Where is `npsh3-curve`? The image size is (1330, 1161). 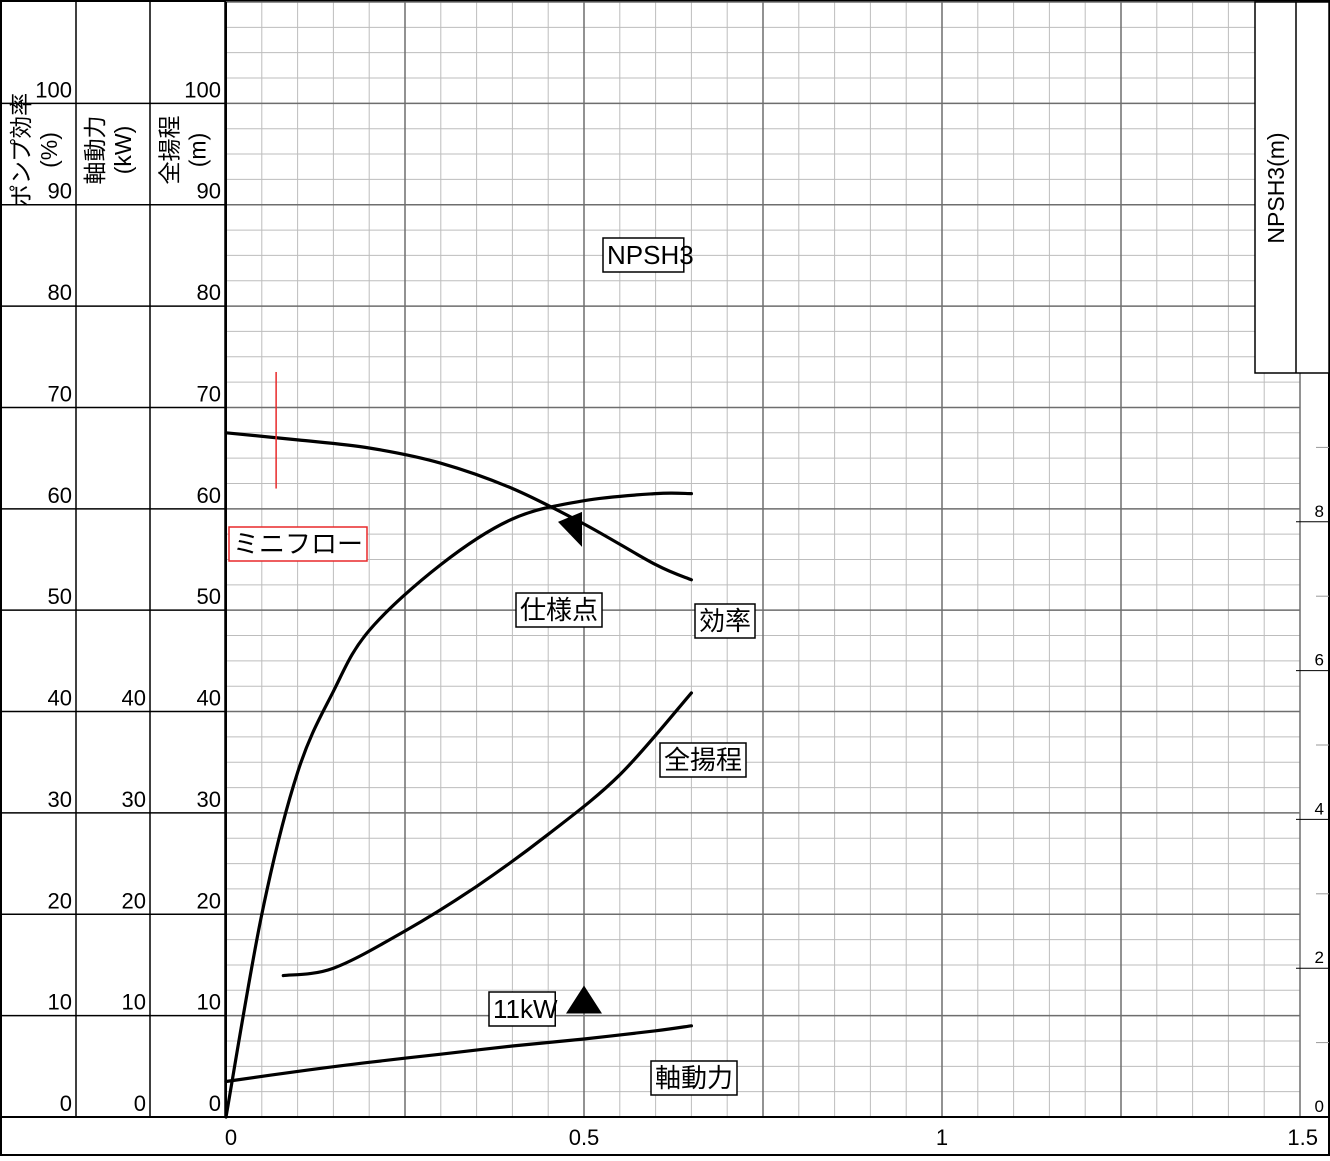 npsh3-curve is located at coordinates (487, 834).